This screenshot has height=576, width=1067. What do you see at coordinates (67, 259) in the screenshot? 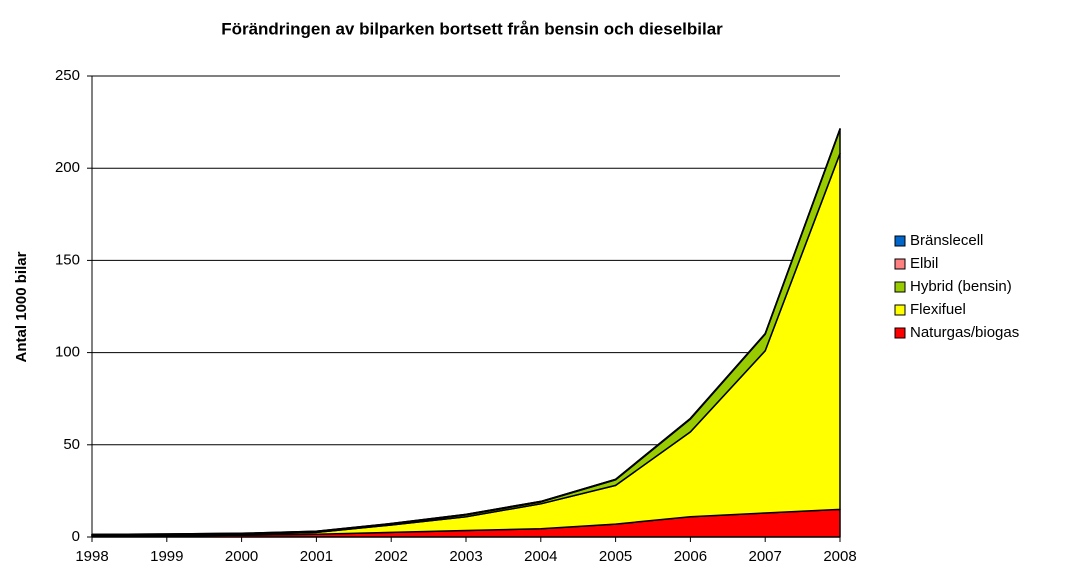
I see `y-tick-label: 150` at bounding box center [67, 259].